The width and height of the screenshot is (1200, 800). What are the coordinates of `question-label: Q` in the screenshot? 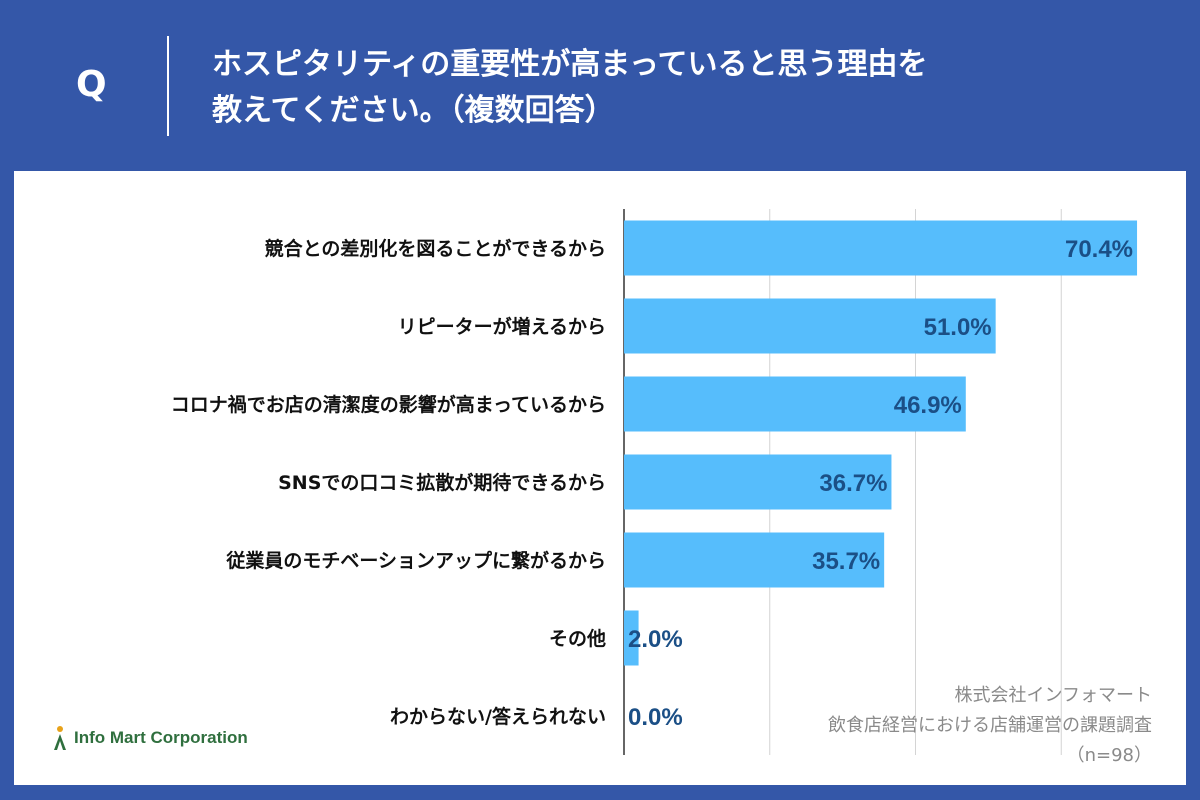 It's located at (91, 84).